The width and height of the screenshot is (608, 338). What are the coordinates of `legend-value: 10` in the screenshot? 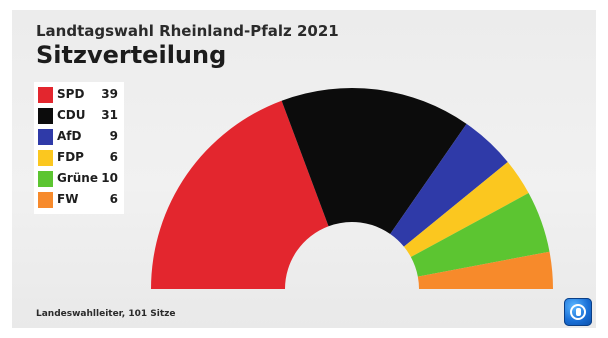 It's located at (109, 178).